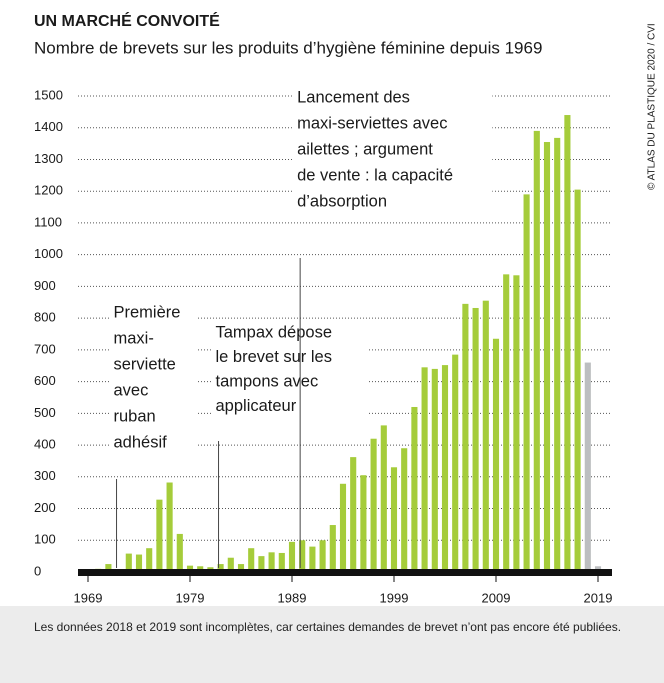 The width and height of the screenshot is (664, 683). I want to click on annotation: Tampax dépose, so click(274, 332).